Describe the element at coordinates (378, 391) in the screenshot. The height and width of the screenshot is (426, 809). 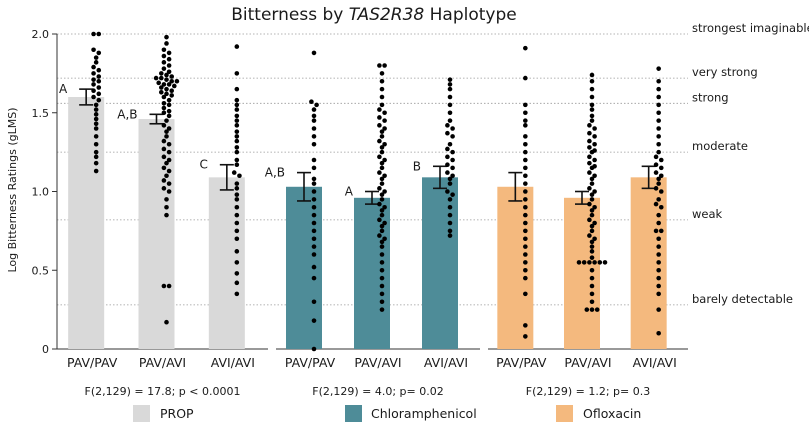
I see `stat-text: F(2,129) = 4.0; p= 0.02` at that location.